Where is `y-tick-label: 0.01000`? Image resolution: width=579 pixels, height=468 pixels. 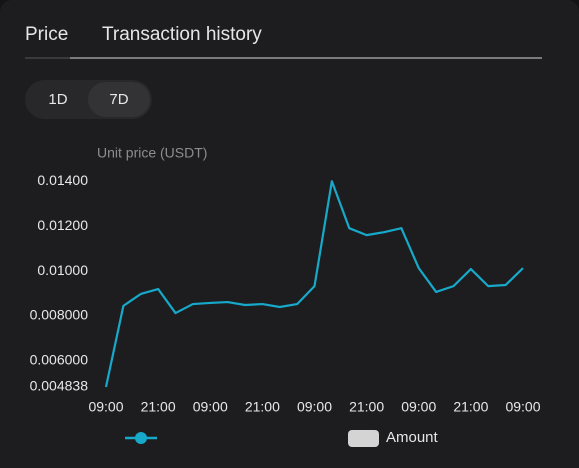
y-tick-label: 0.01000 is located at coordinates (62, 270).